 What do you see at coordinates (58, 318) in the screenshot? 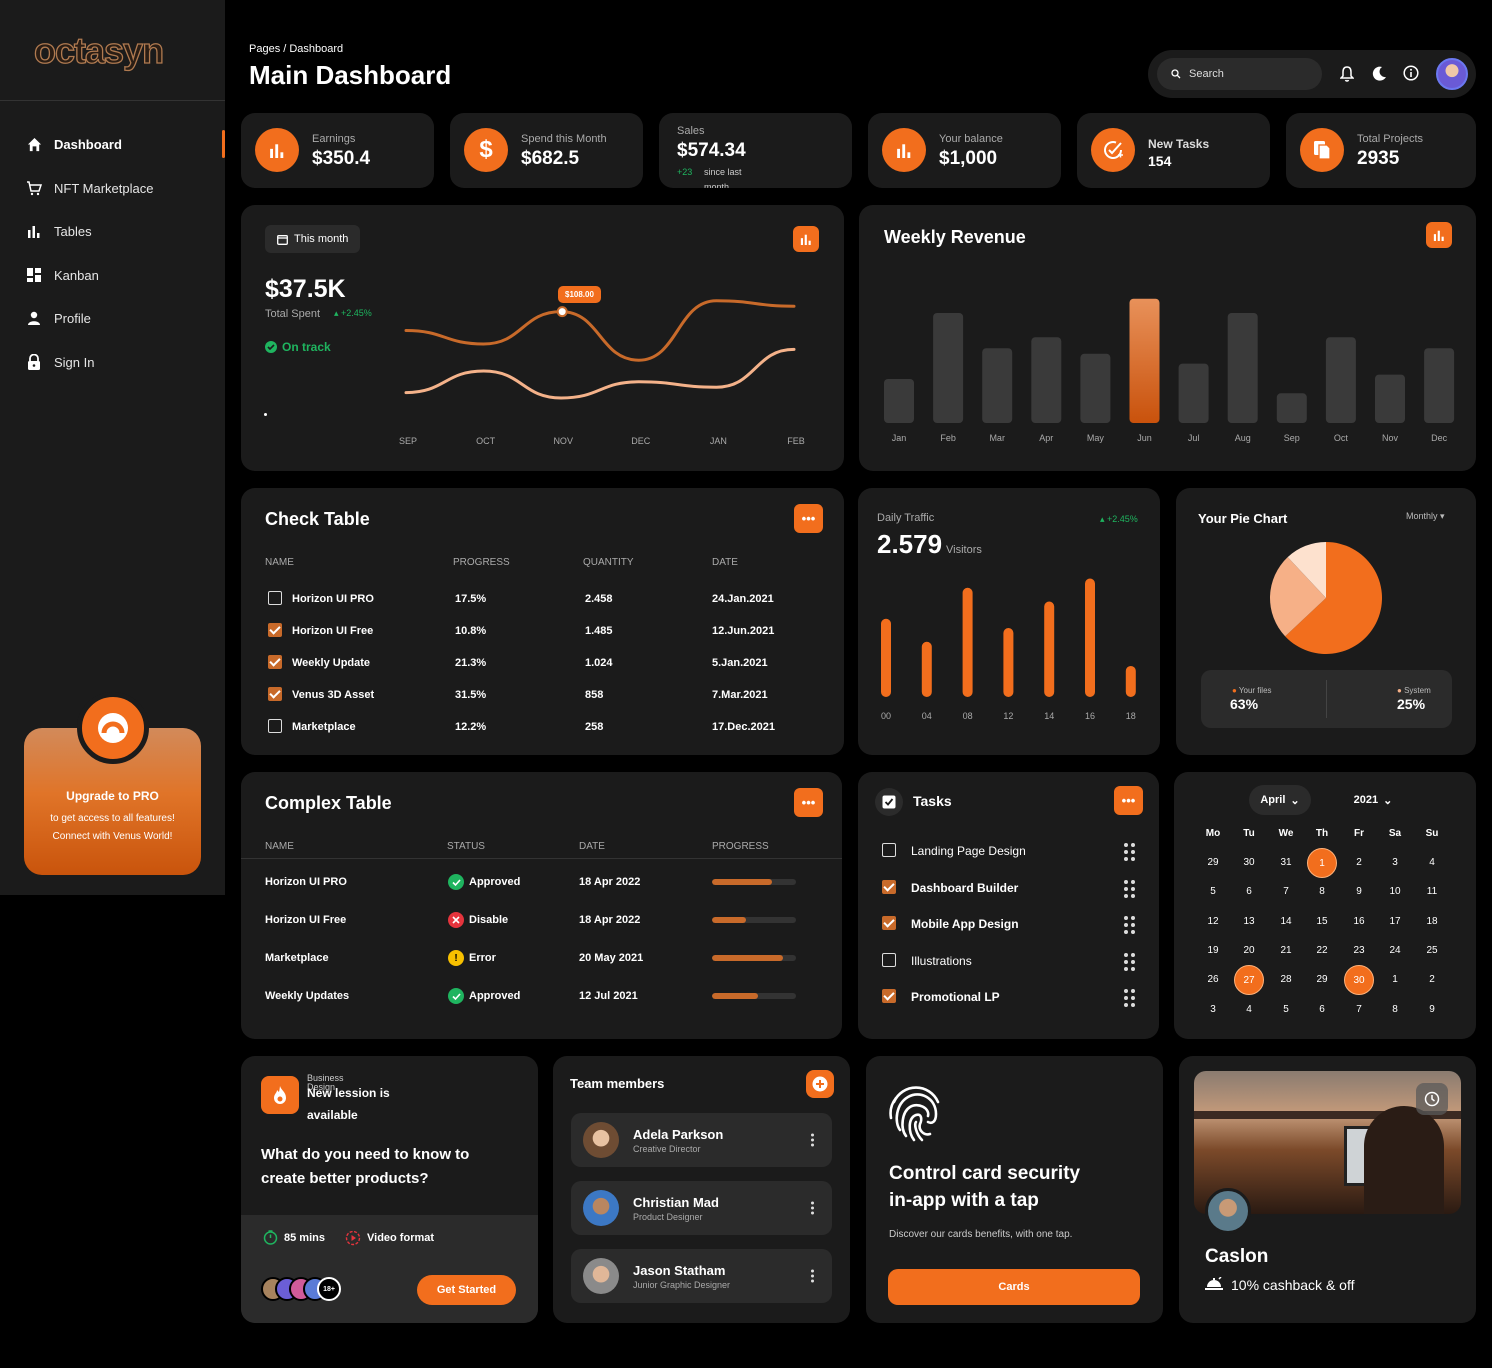
I see `sidebar-item-profile: Profile` at bounding box center [58, 318].